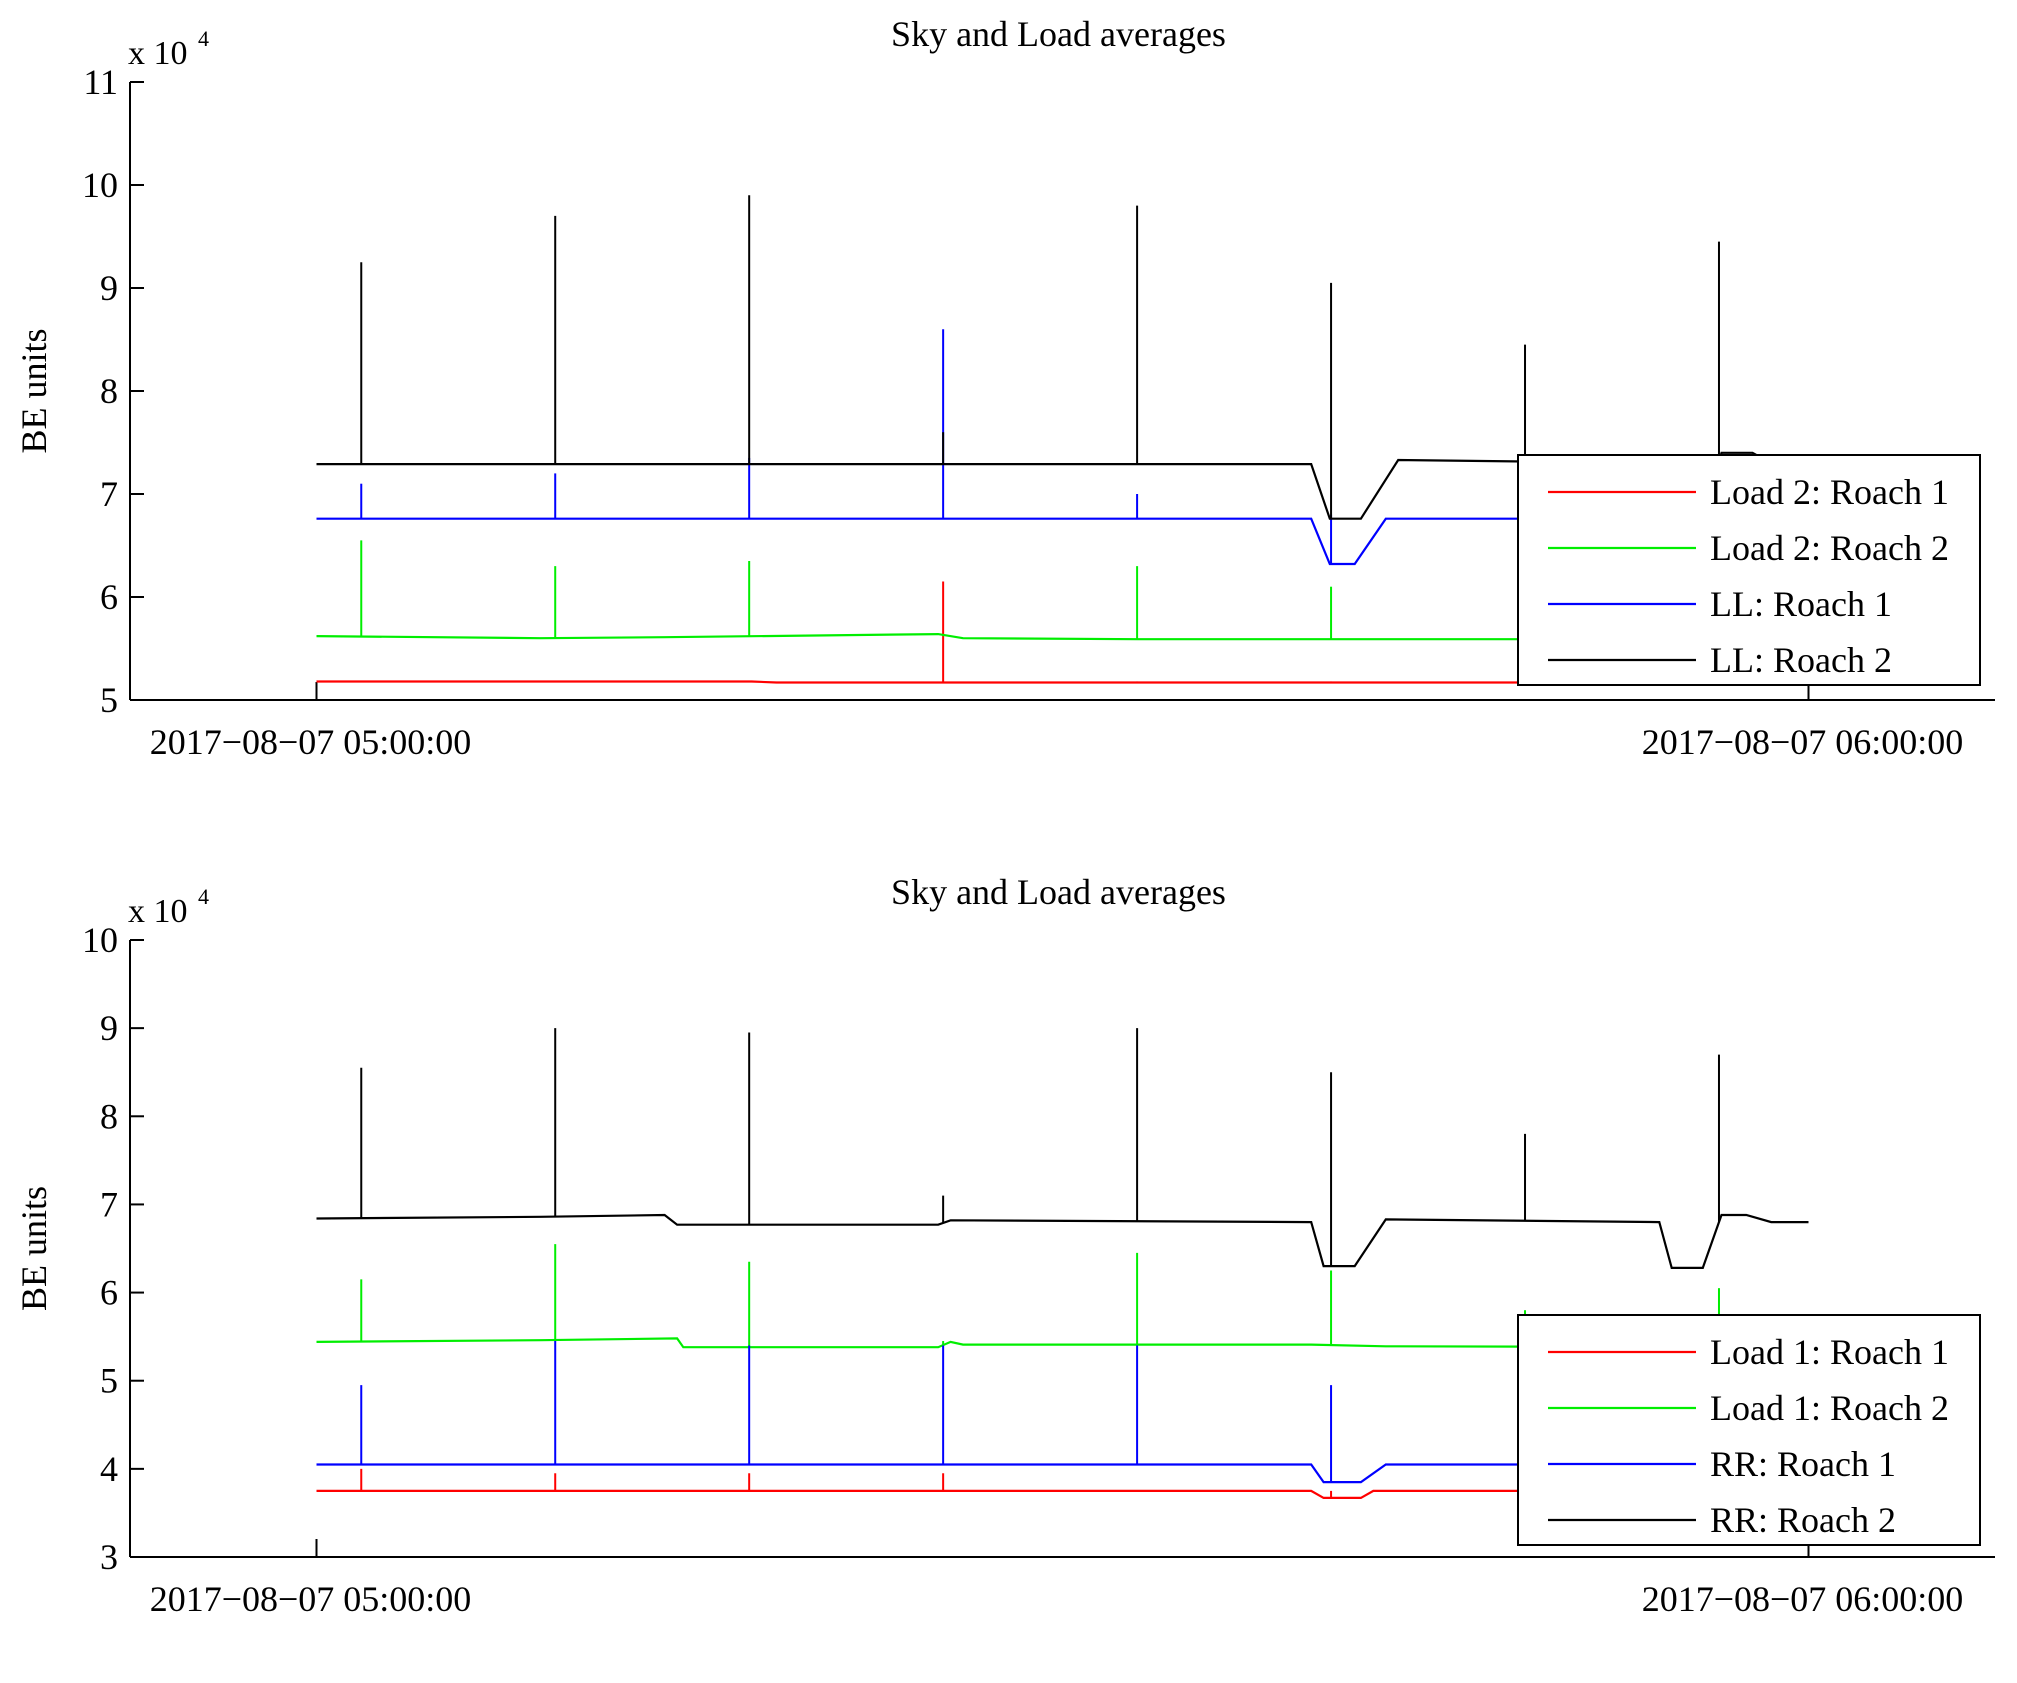 The height and width of the screenshot is (1683, 2017). I want to click on y-tick-label: 4, so click(109, 1469).